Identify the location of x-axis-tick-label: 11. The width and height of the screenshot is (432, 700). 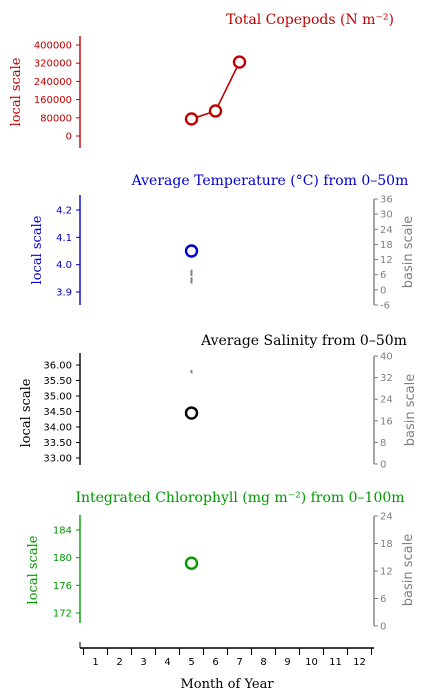
(335, 662).